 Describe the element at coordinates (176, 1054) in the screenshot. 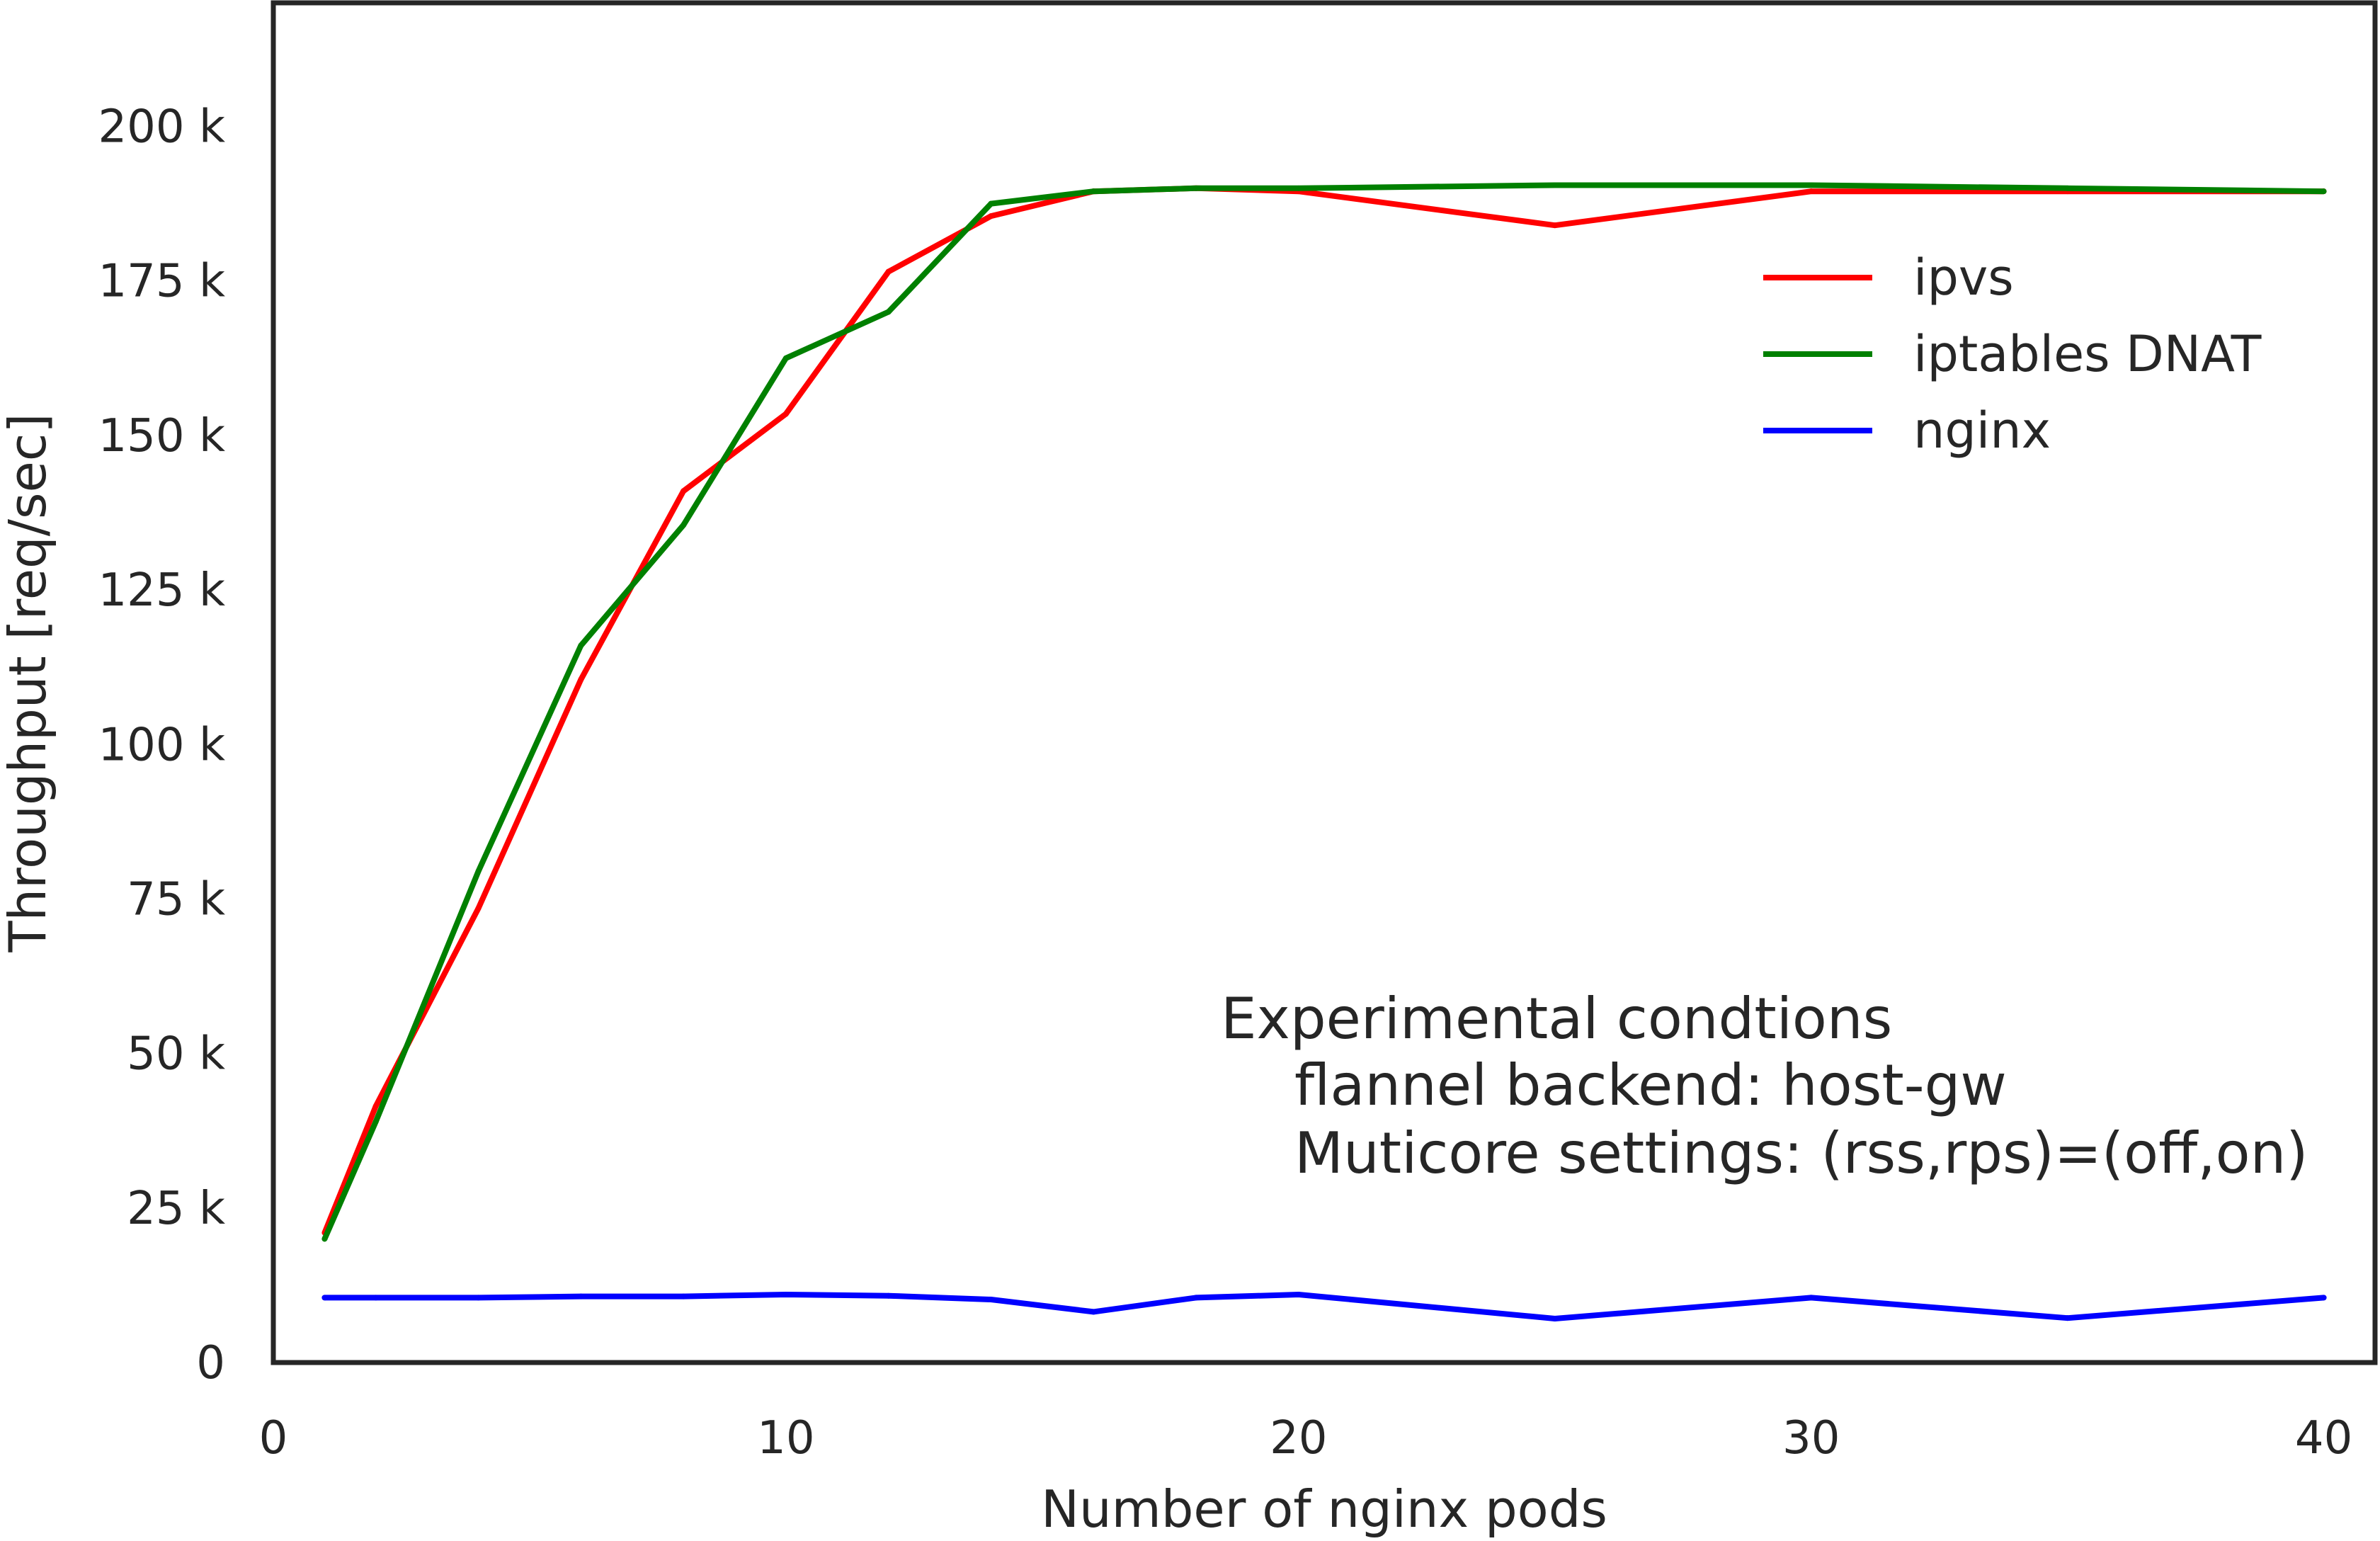

I see `y-tick-label: 50 k` at that location.